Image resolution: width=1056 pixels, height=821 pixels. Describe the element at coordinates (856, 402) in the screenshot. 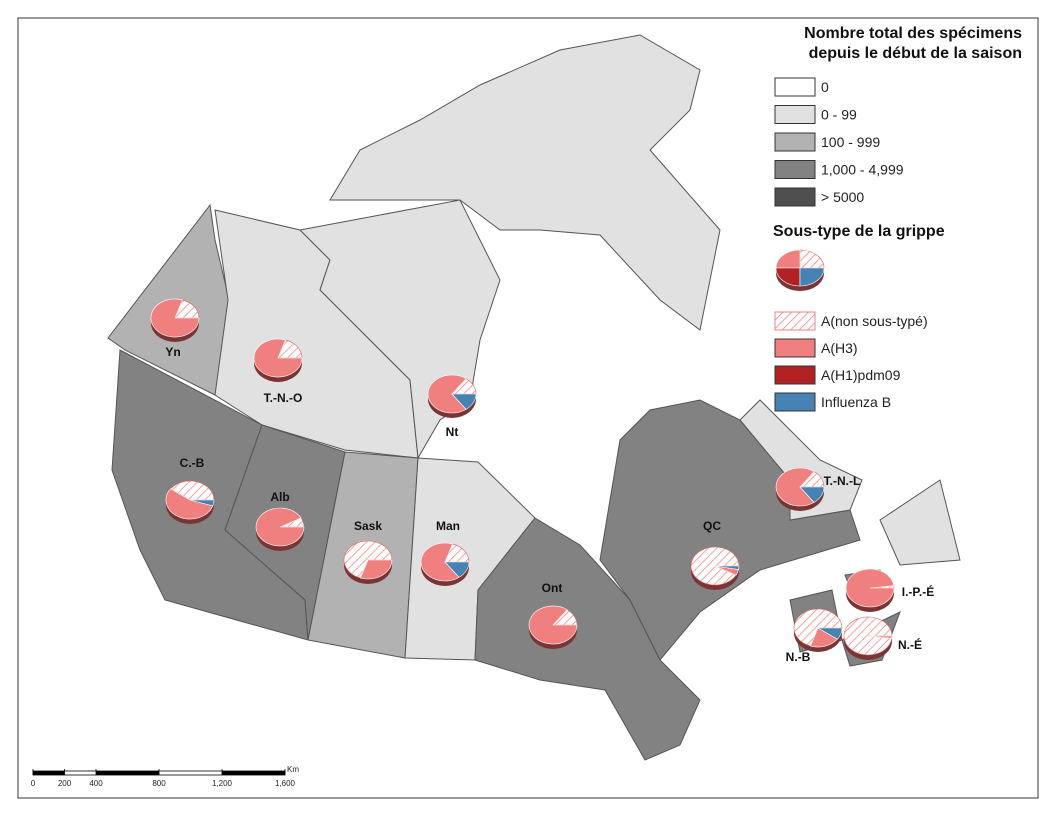

I see `legend-label: Influenza B` at that location.